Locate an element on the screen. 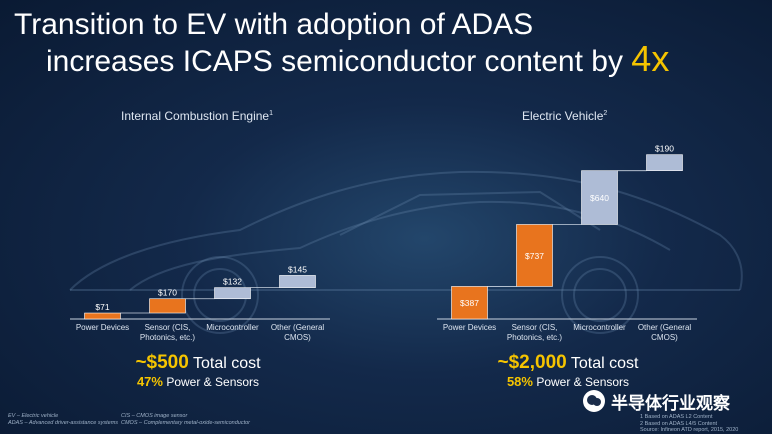  footnote-cis: CIS – CMOS image sensor is located at coordinates (154, 416).